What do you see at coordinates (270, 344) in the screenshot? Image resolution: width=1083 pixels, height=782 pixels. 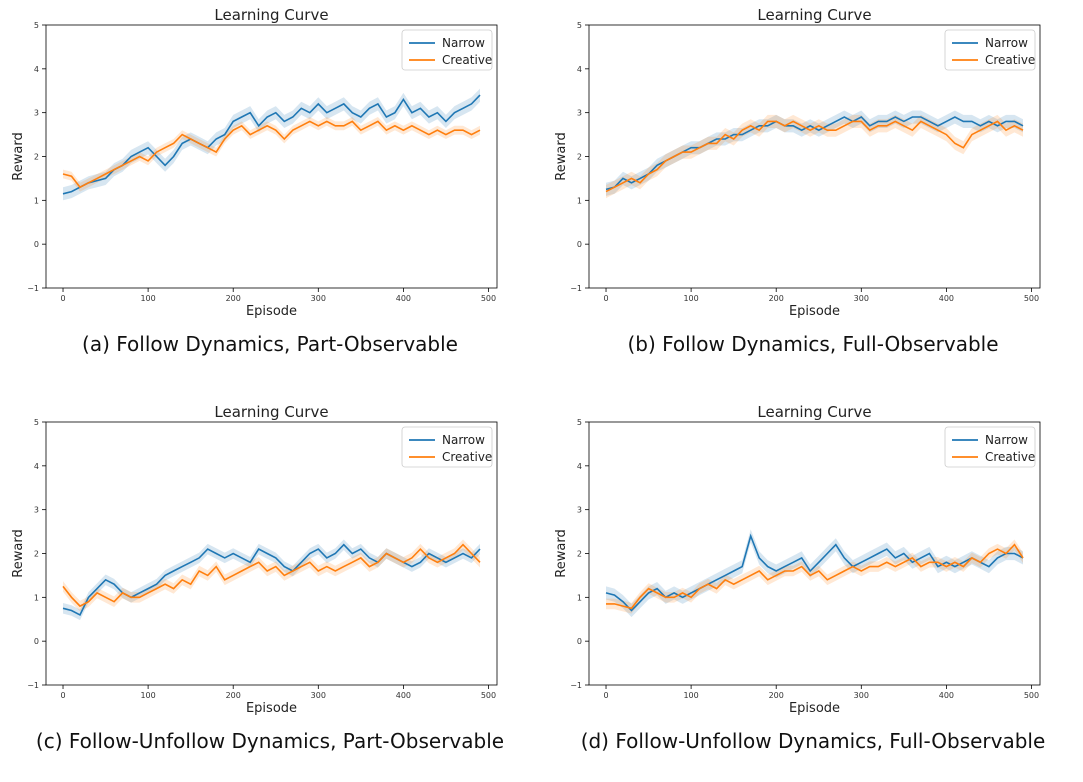 I see `caption-a: (a) Follow Dynamics, Part-Observable` at bounding box center [270, 344].